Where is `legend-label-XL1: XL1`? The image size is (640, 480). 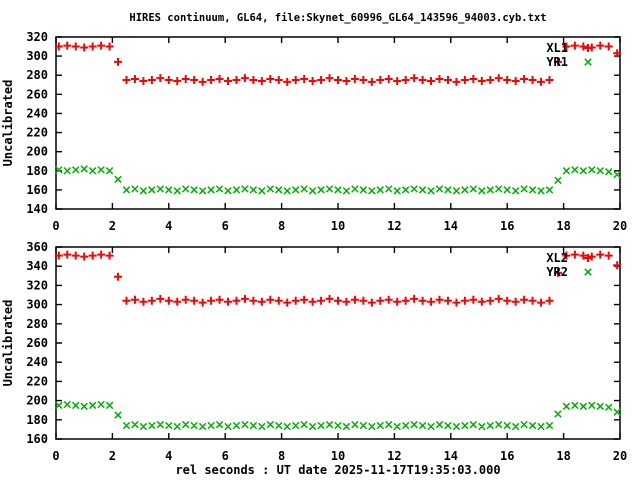
legend-label-XL1: XL1 is located at coordinates (557, 48).